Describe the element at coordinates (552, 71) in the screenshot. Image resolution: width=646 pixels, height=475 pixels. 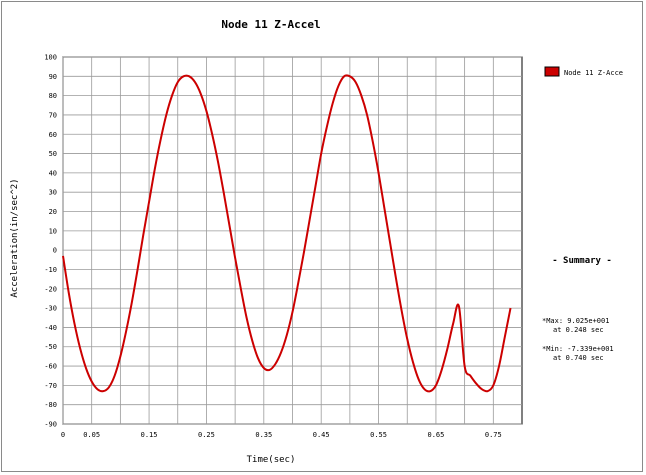
I see `legend-swatch` at that location.